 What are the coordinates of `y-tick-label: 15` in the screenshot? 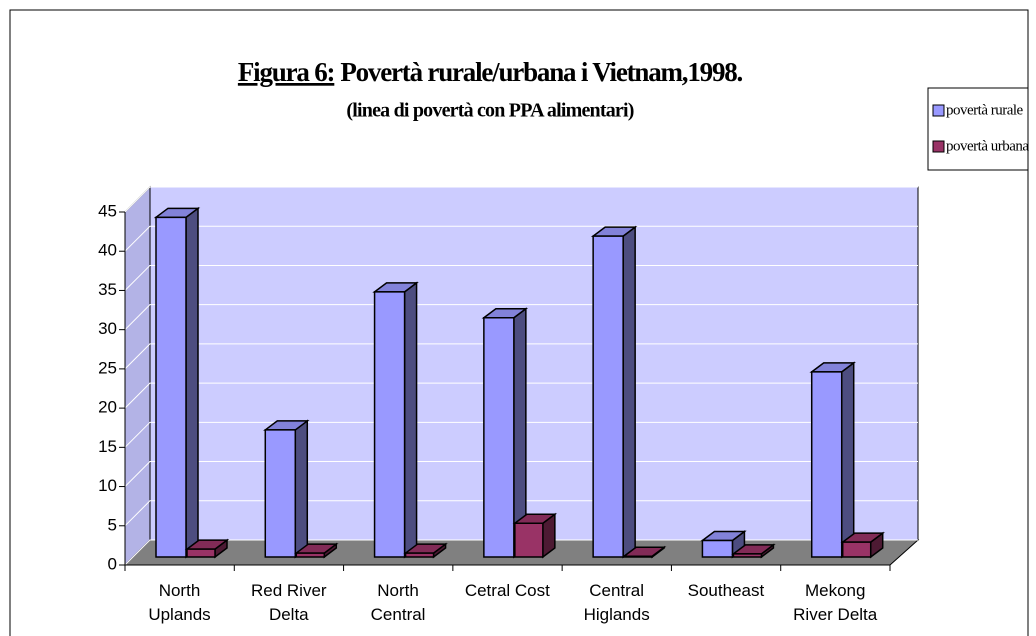 It's located at (107, 446).